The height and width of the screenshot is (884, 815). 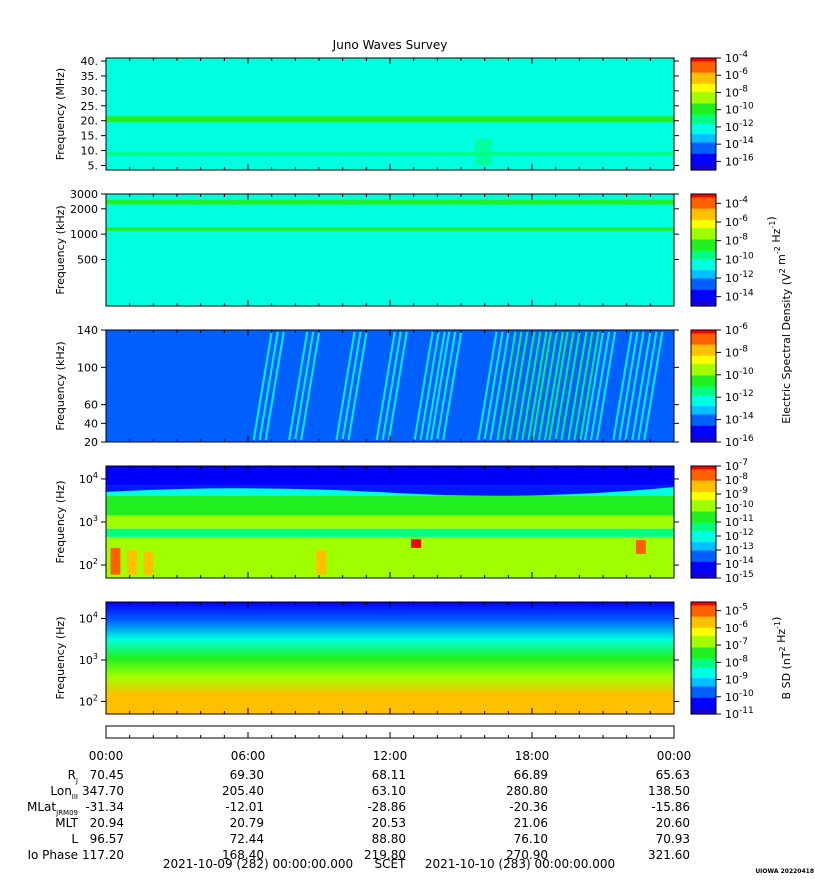 I want to click on ephemeris-value: 72.44, so click(x=247, y=839).